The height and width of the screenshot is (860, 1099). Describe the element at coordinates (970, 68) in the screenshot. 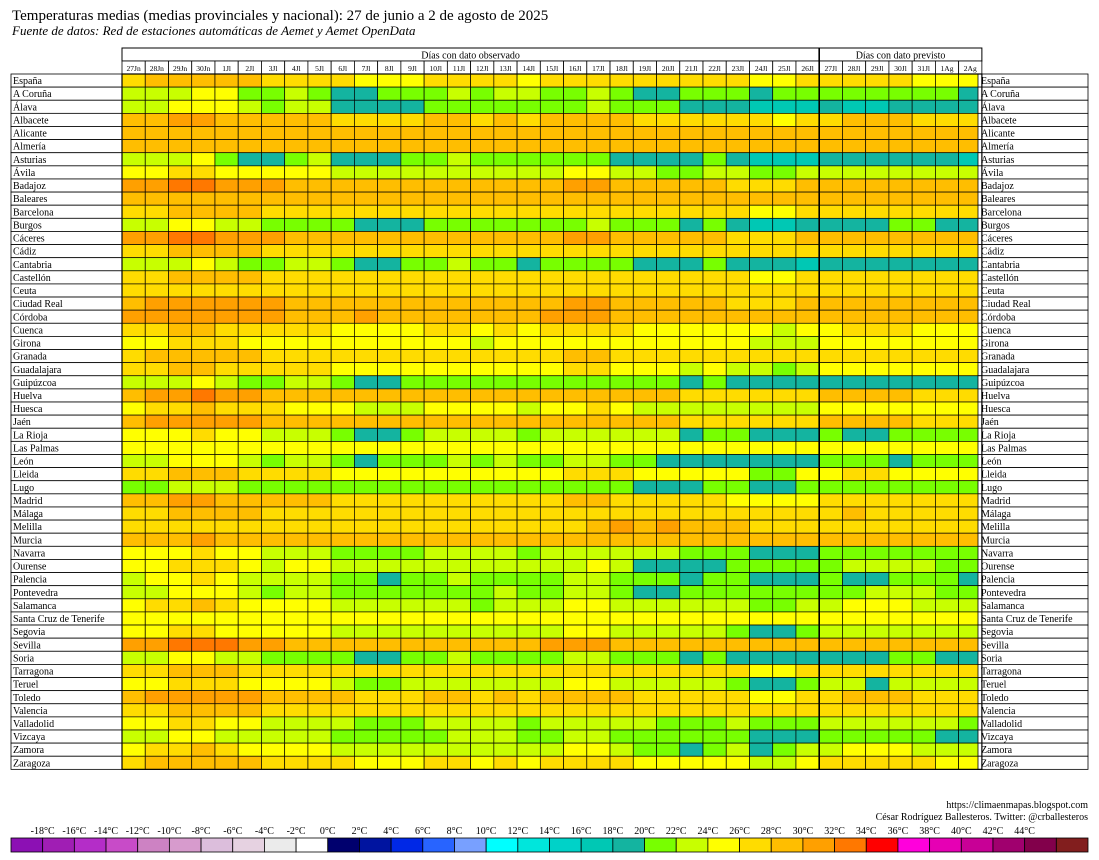

I see `day-label: 2Ag` at that location.